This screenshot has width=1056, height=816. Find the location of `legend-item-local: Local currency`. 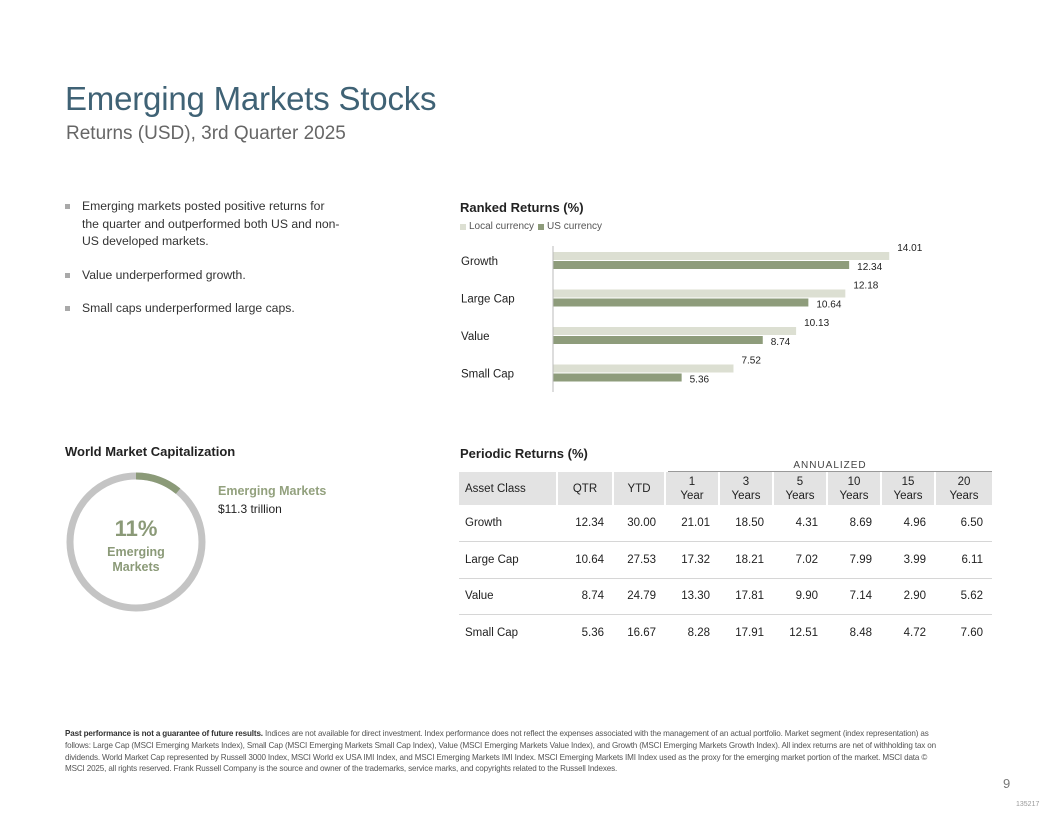

legend-item-local: Local currency is located at coordinates (497, 226).